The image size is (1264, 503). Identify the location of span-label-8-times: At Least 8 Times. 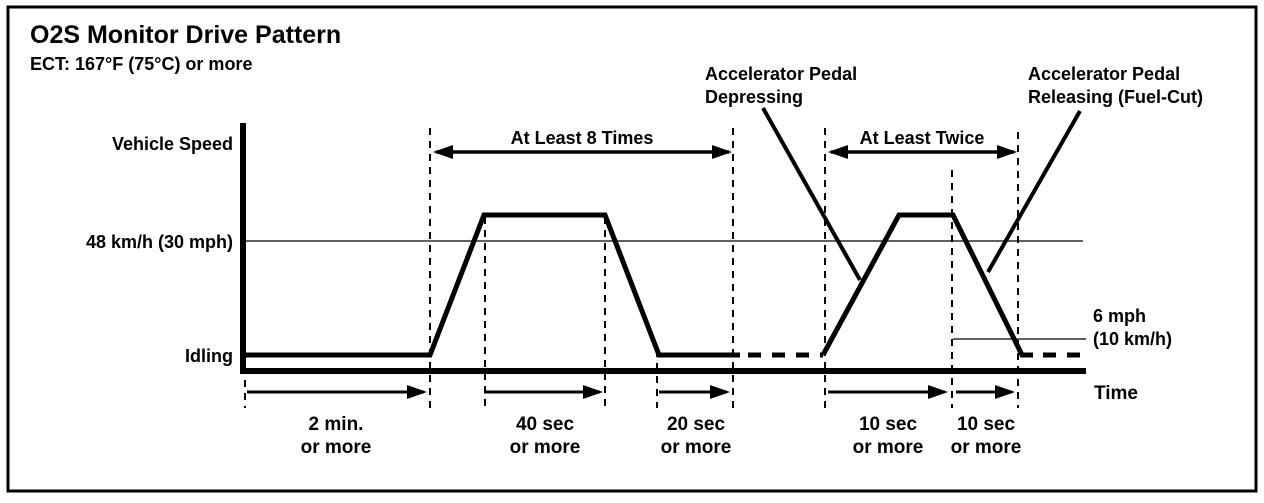
(582, 138).